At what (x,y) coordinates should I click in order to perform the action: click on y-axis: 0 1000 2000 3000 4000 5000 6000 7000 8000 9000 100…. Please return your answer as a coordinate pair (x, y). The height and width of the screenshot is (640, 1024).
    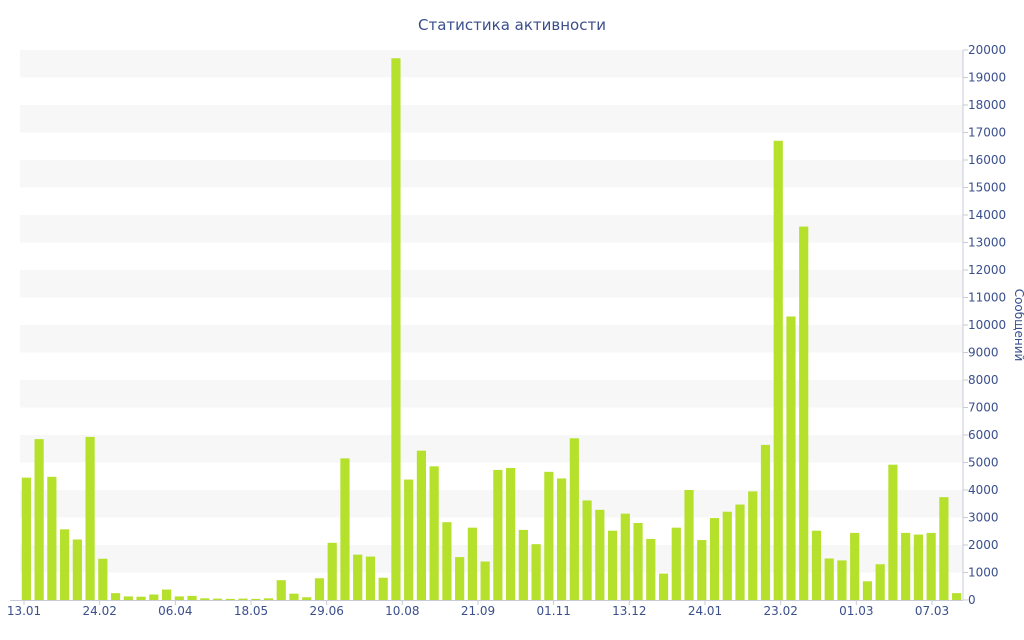
    Looking at the image, I should click on (984, 325).